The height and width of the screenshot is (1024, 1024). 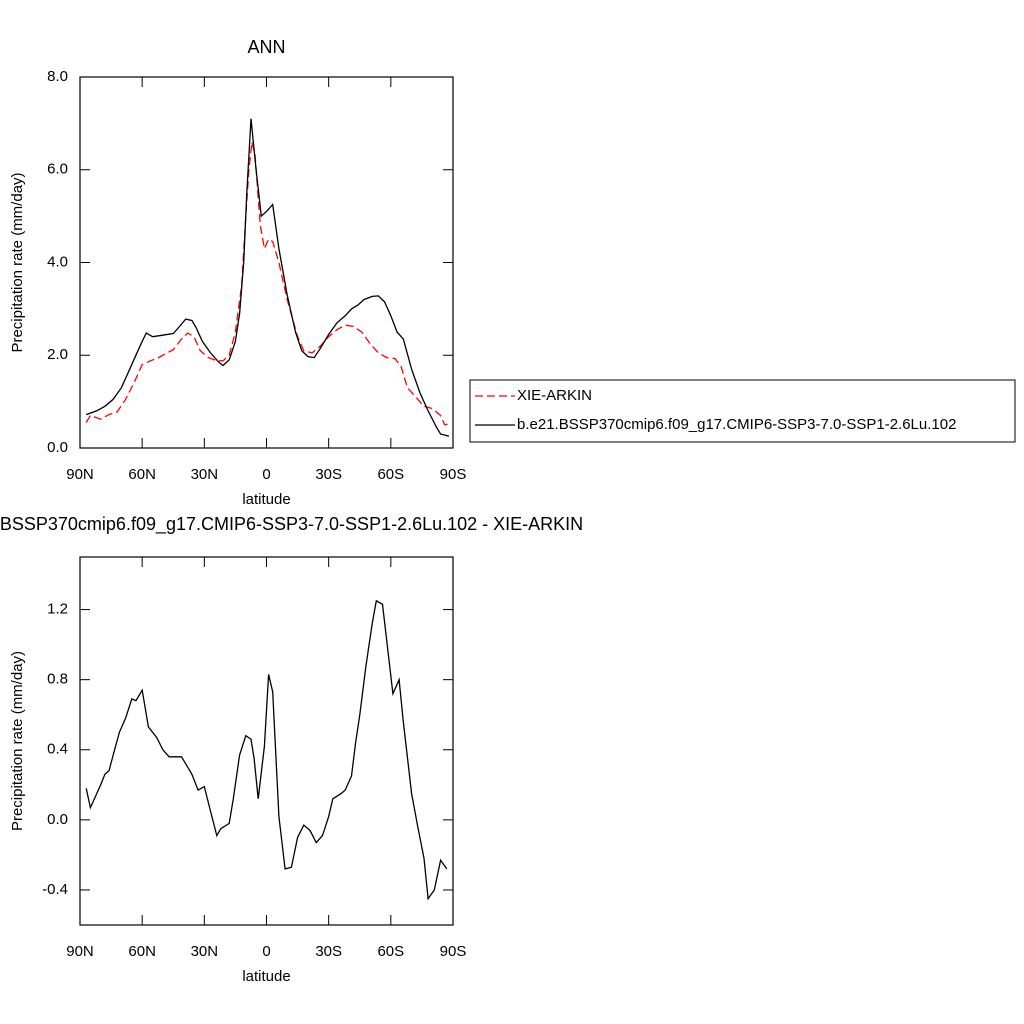 I want to click on y-tick-label: 0.8, so click(x=57, y=679).